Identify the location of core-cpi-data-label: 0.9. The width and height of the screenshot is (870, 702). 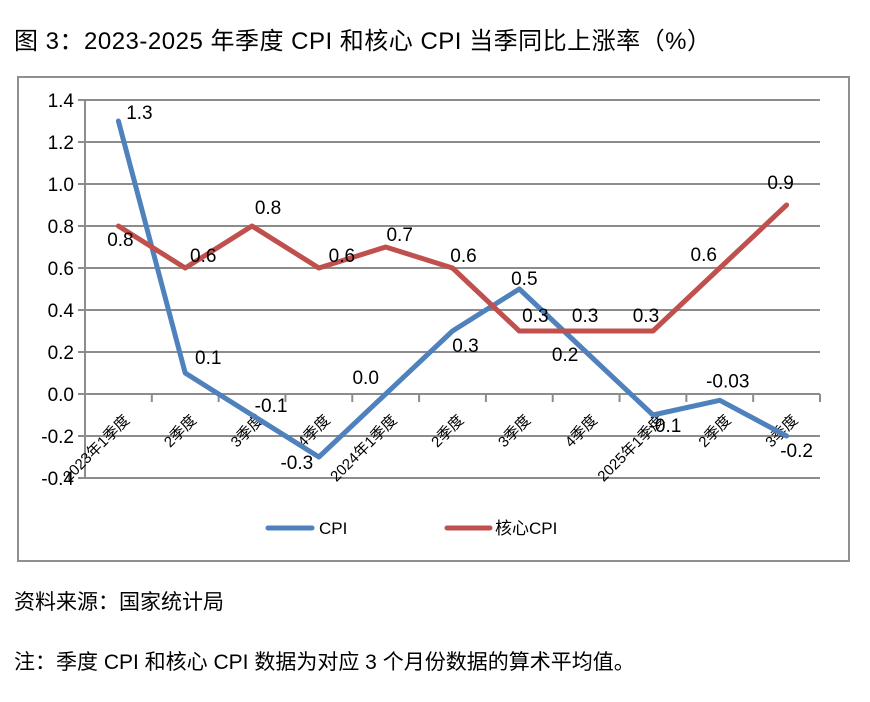
(780, 183).